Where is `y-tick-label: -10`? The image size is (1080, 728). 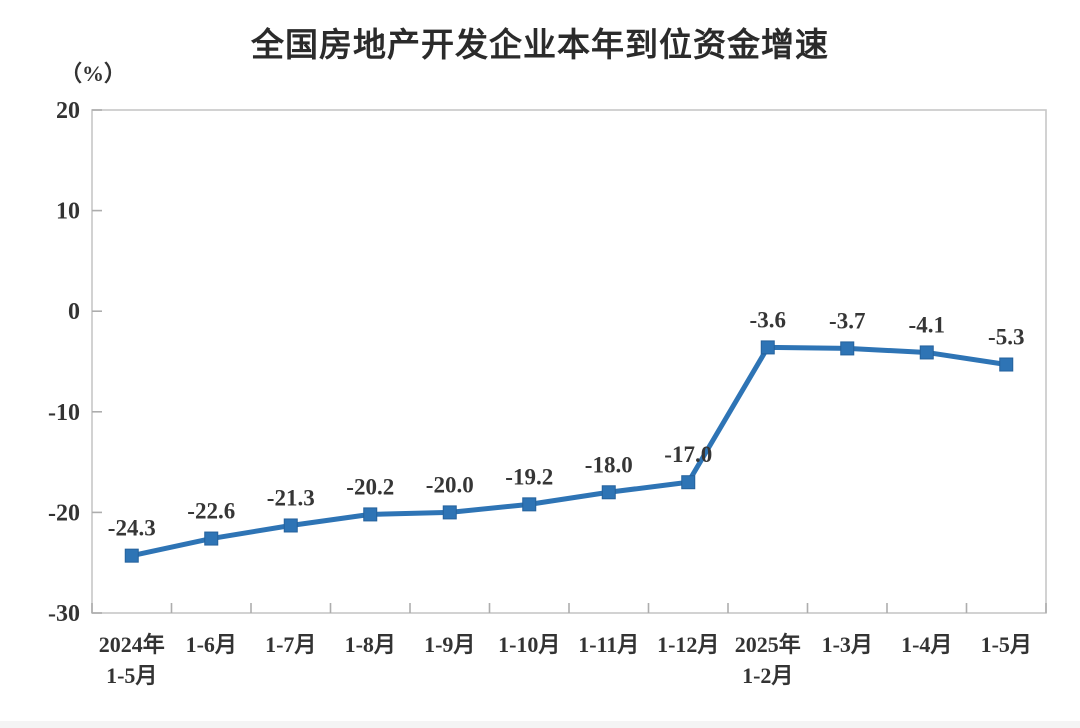
y-tick-label: -10 is located at coordinates (64, 413).